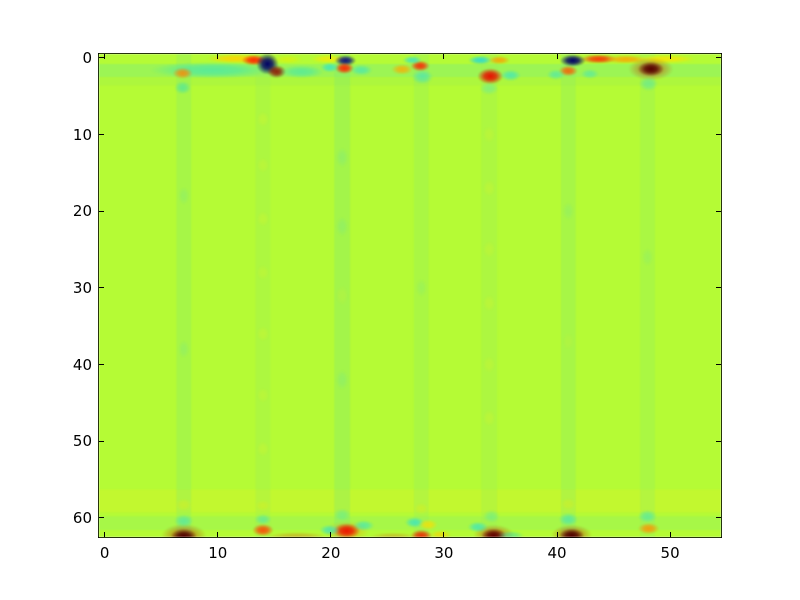 This screenshot has width=800, height=600. I want to click on x-tick-label: 50, so click(670, 553).